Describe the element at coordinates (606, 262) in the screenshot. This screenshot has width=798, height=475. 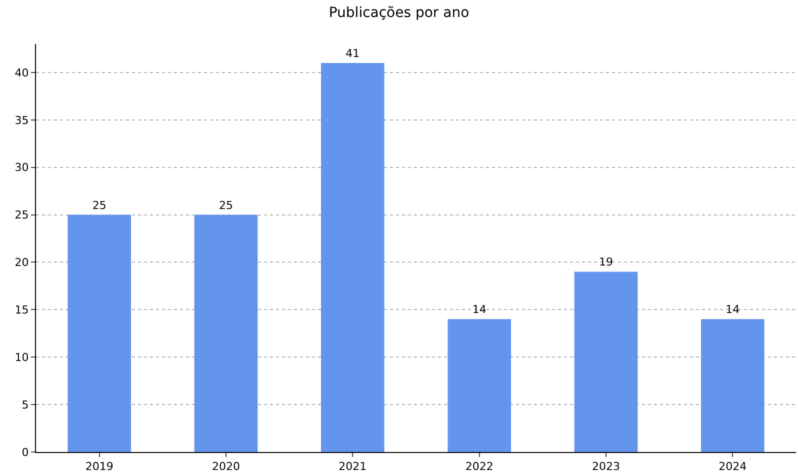
I see `data-label: 19` at that location.